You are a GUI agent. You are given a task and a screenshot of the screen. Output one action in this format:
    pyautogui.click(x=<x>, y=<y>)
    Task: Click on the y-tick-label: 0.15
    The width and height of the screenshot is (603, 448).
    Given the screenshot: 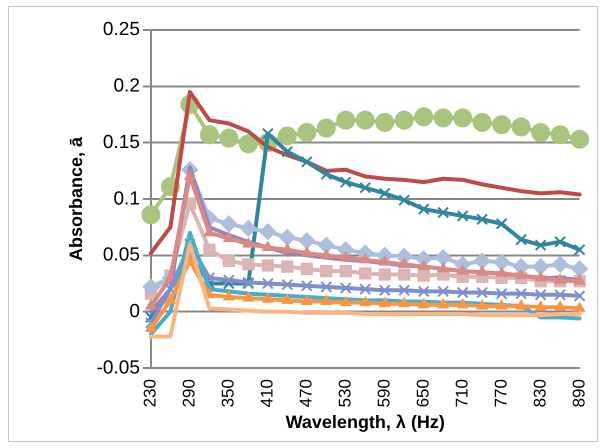 What is the action you would take?
    pyautogui.click(x=121, y=142)
    